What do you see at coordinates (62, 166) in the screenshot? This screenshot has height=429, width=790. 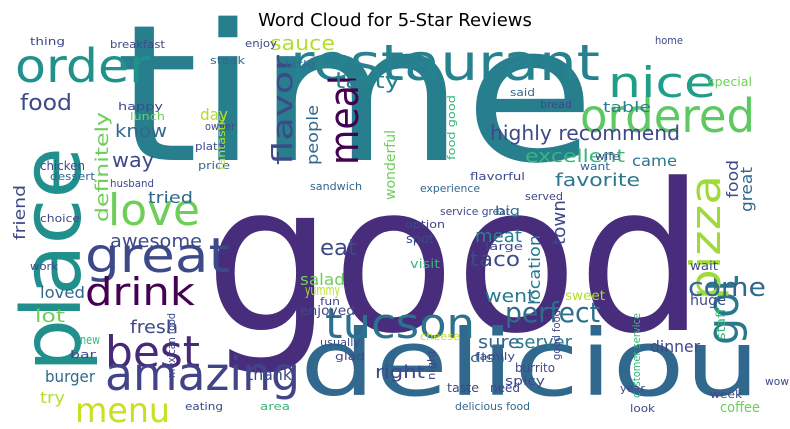 I see `word: chicken` at bounding box center [62, 166].